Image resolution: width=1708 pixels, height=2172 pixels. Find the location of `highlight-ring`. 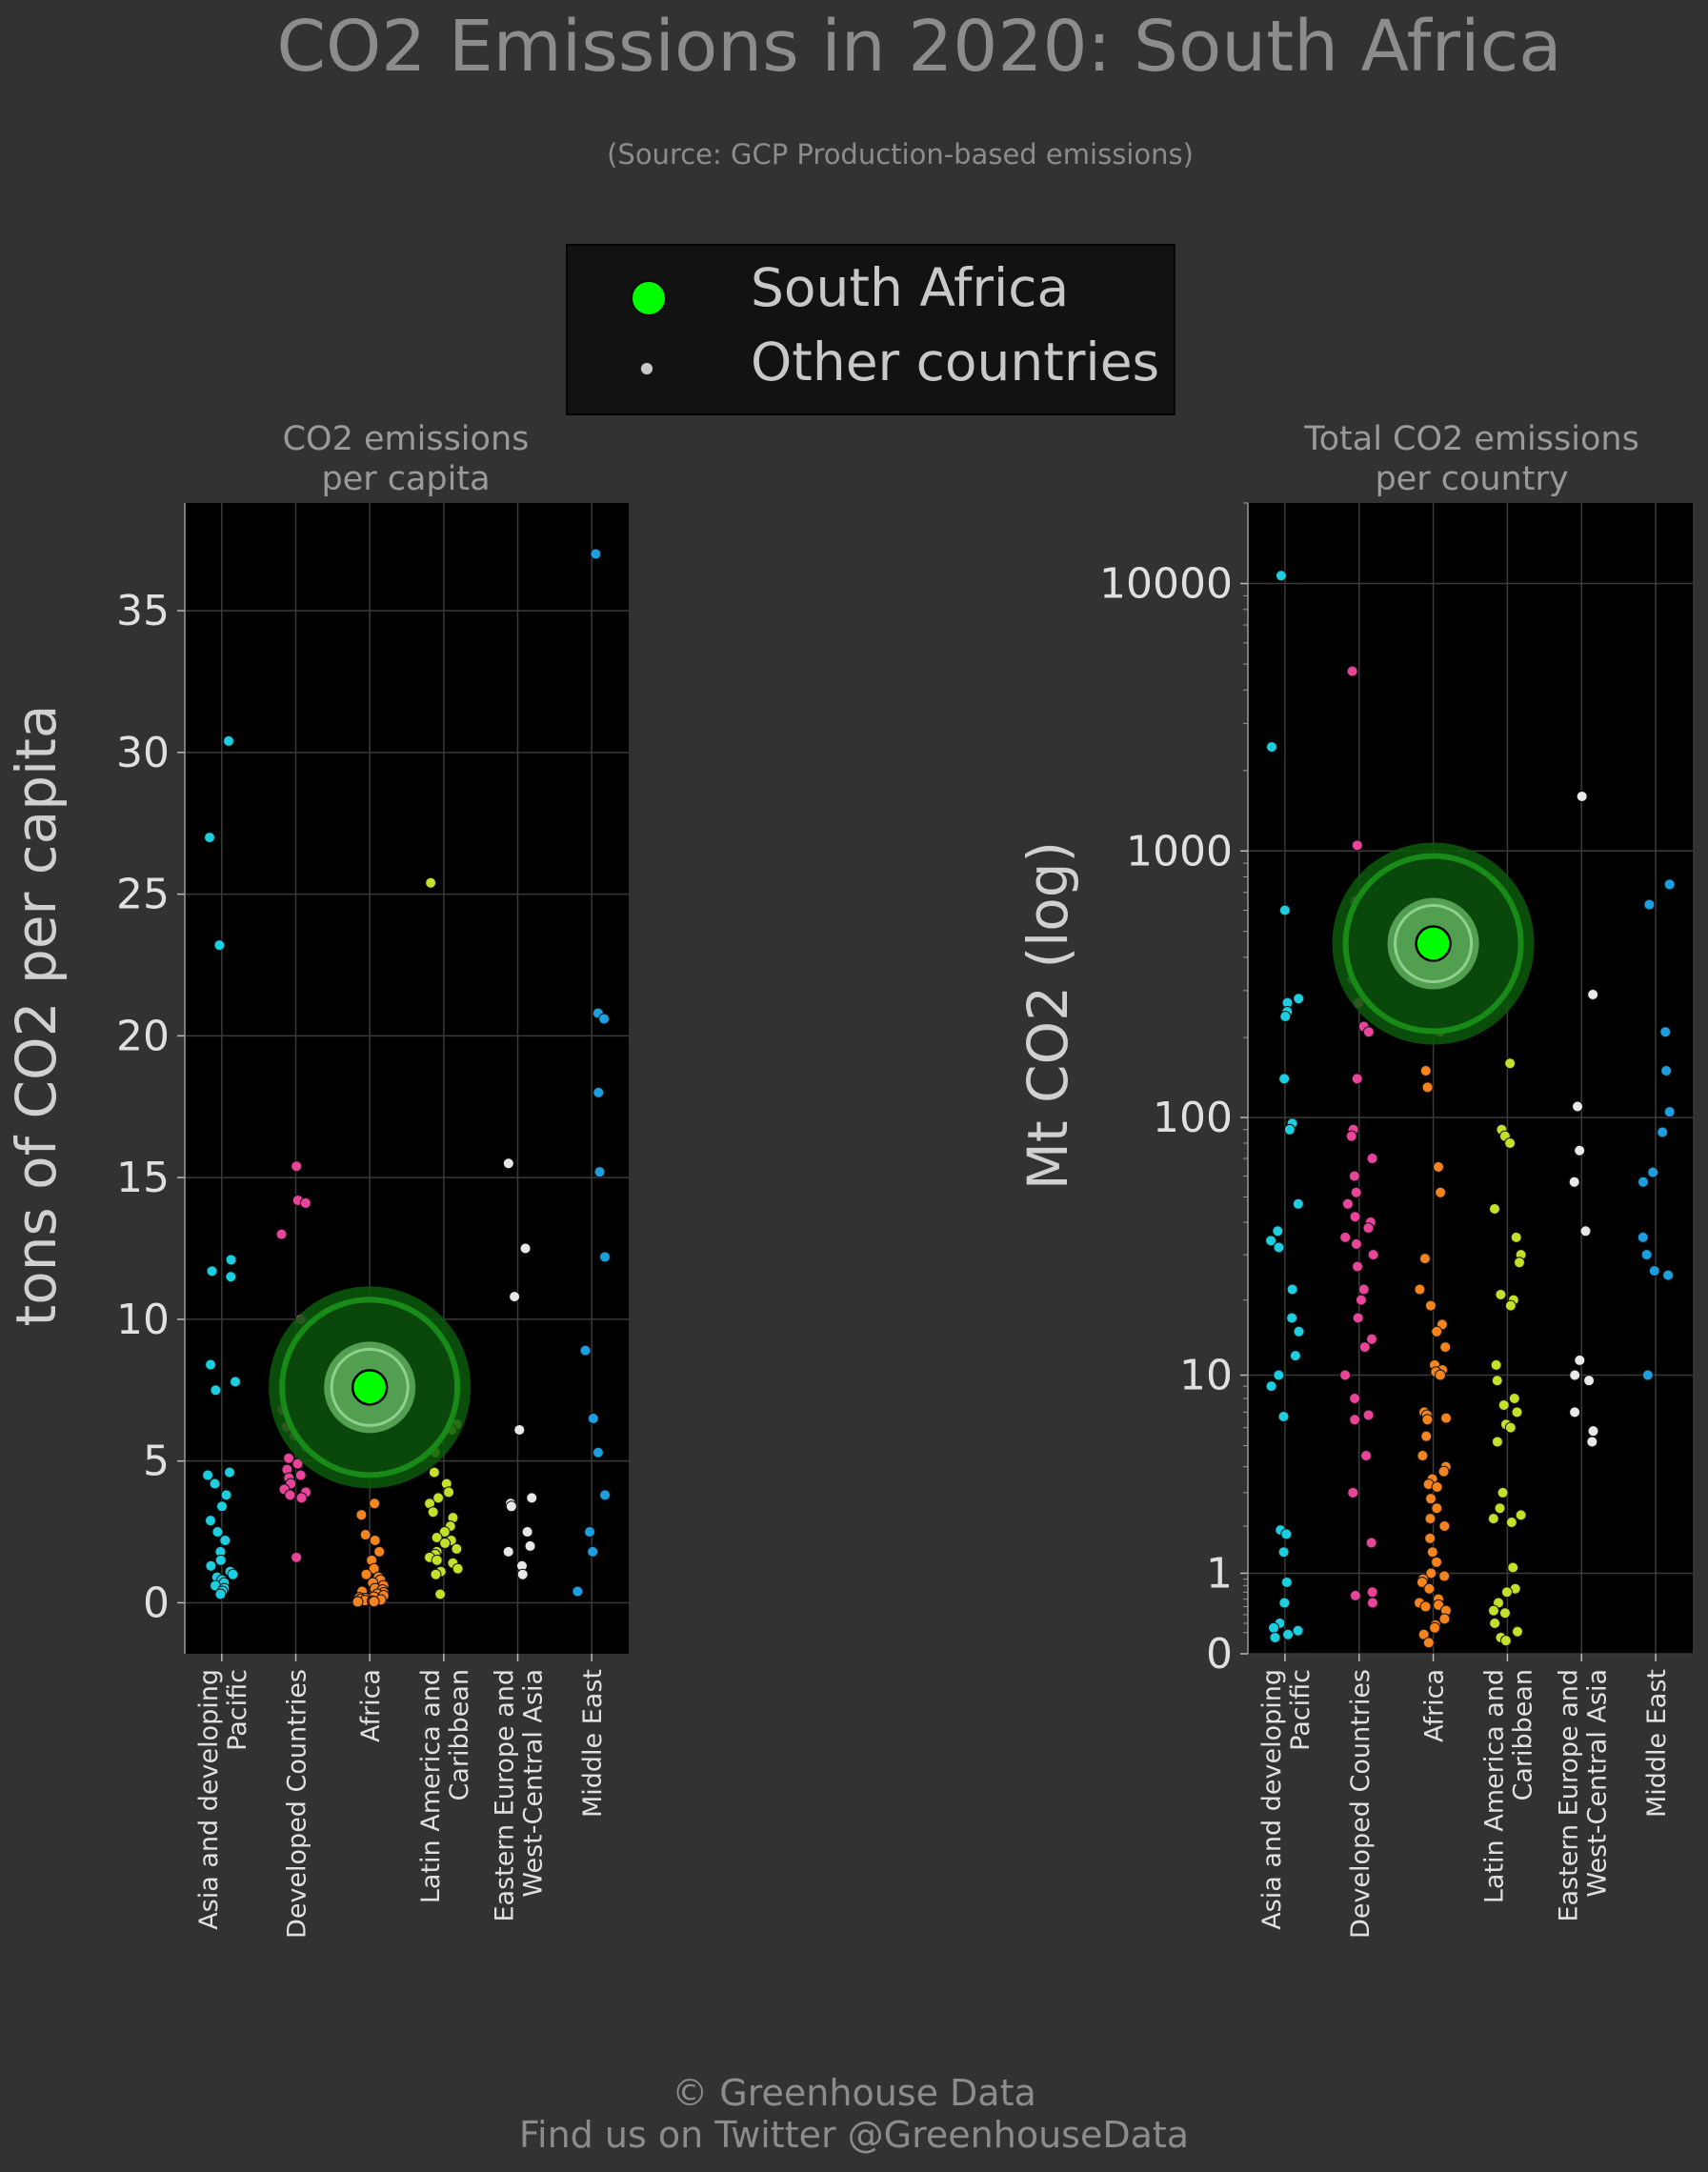

highlight-ring is located at coordinates (370, 1387).